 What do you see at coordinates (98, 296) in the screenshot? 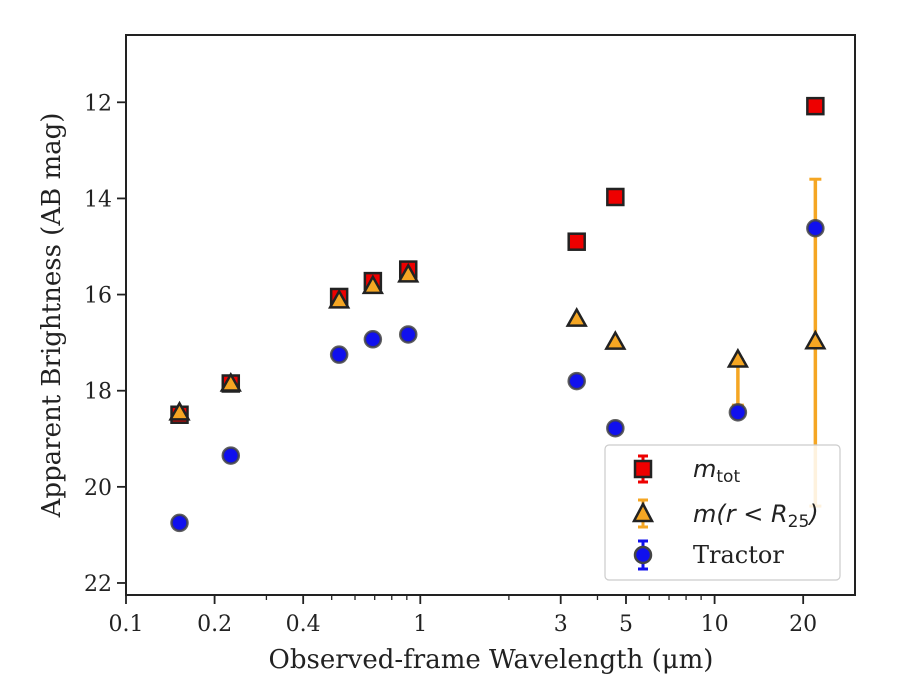
I see `y-tick-label: 16` at bounding box center [98, 296].